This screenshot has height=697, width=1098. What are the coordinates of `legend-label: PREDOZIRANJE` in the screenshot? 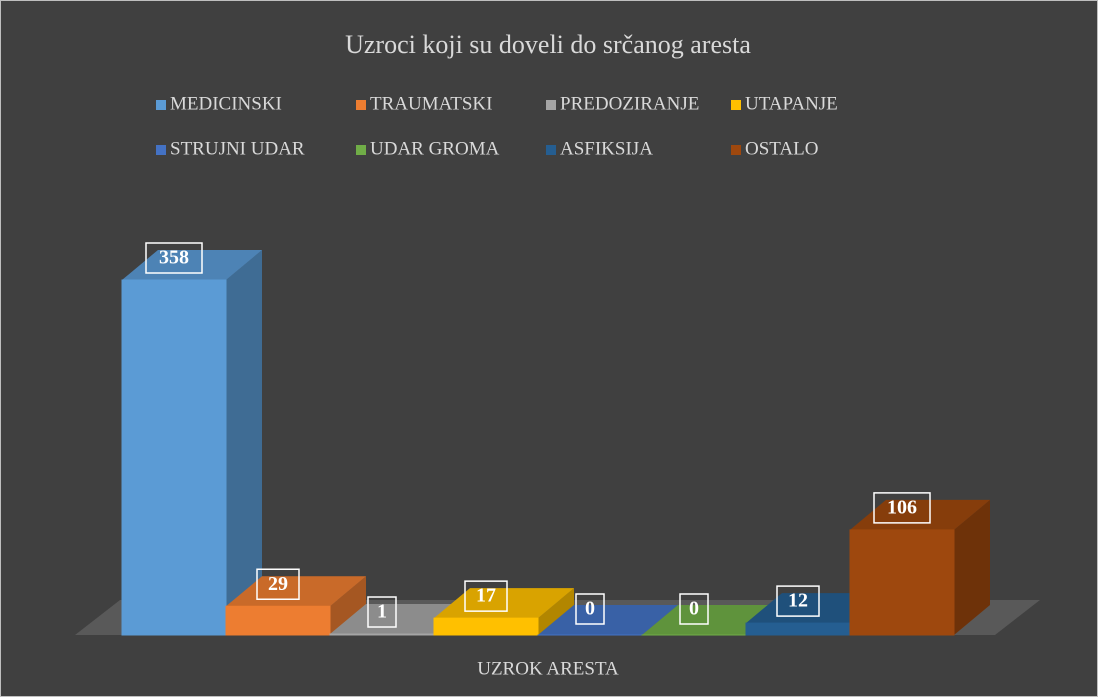 It's located at (629, 103).